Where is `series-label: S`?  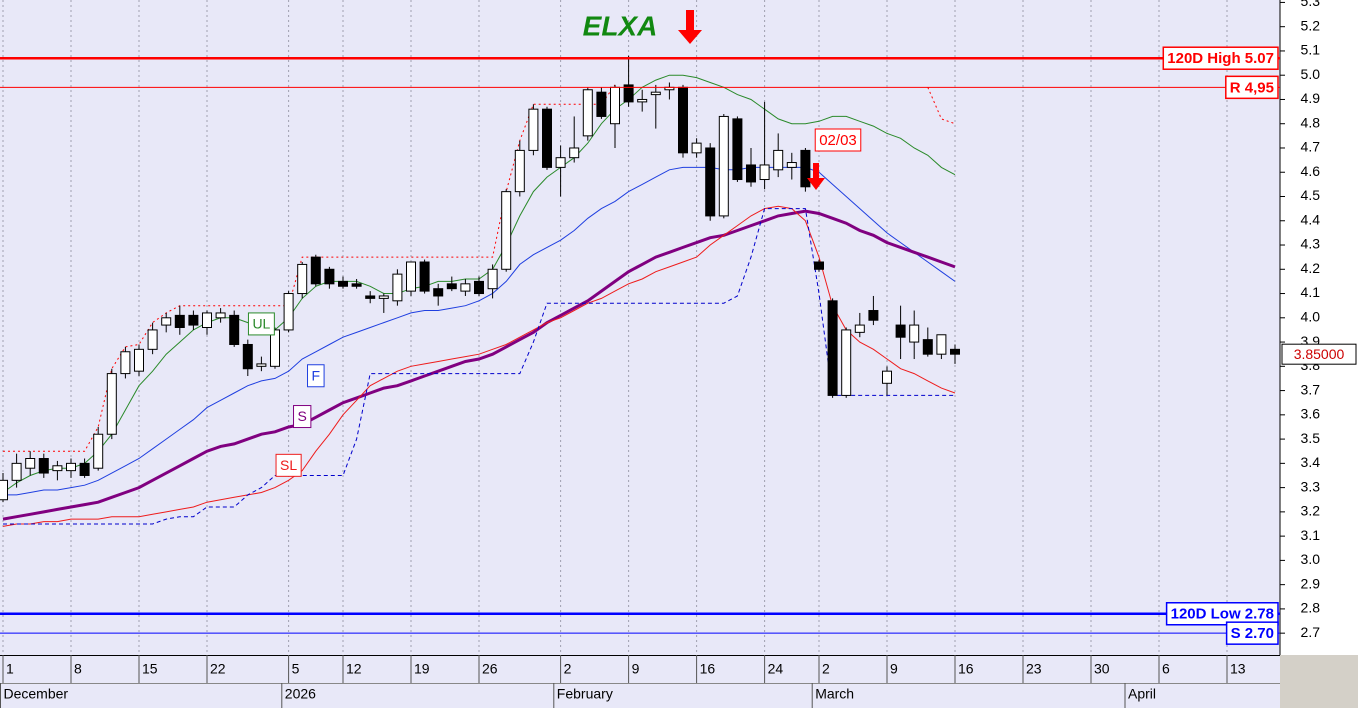
series-label: S is located at coordinates (302, 416).